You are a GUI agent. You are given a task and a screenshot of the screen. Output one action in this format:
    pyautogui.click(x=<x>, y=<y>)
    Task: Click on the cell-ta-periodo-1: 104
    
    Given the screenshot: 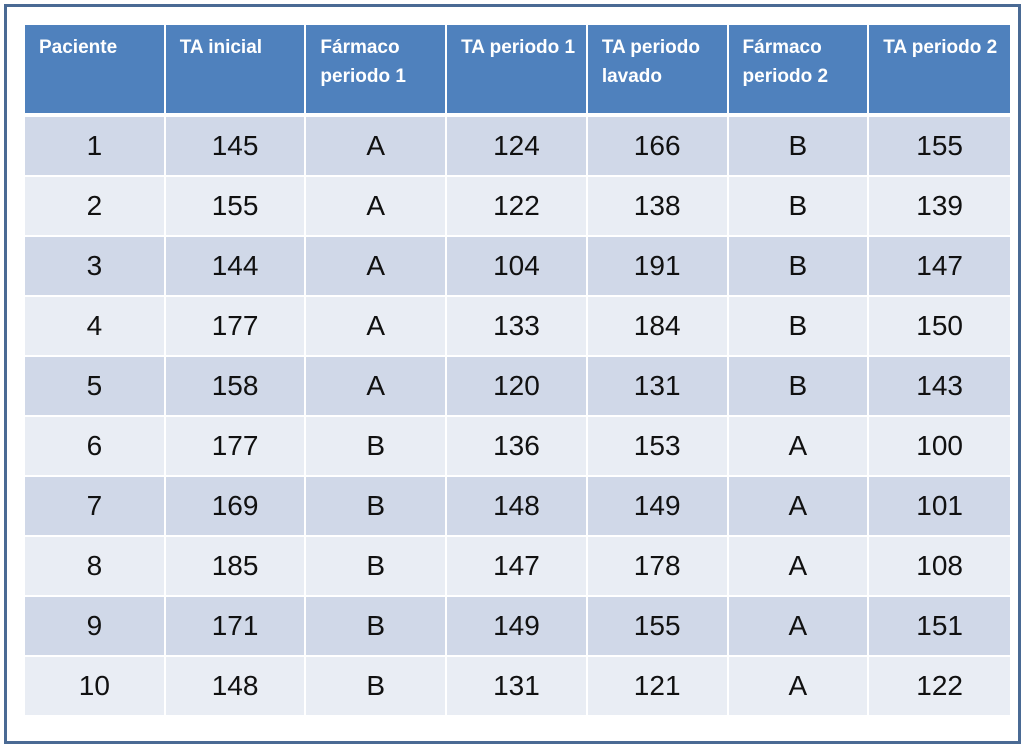 What is the action you would take?
    pyautogui.click(x=517, y=267)
    